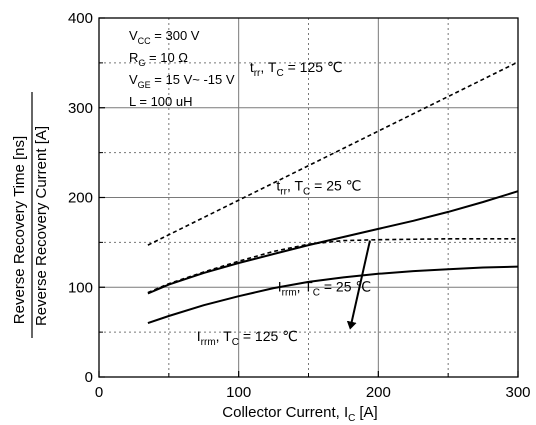 This screenshot has width=536, height=425. Describe the element at coordinates (80, 287) in the screenshot. I see `y-tick-label: 100` at that location.